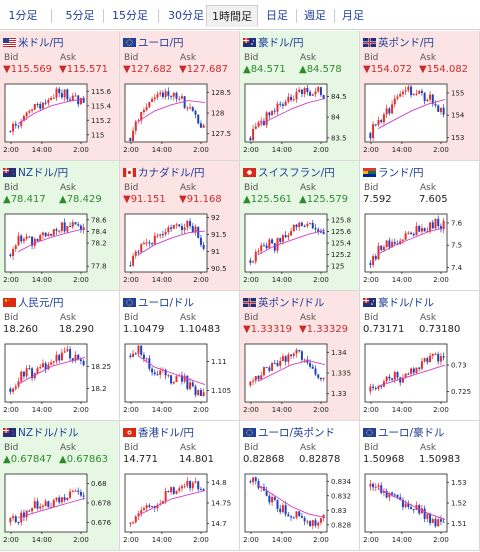 This screenshot has height=552, width=480. I want to click on x-tick-label: 2:00, so click(321, 150).